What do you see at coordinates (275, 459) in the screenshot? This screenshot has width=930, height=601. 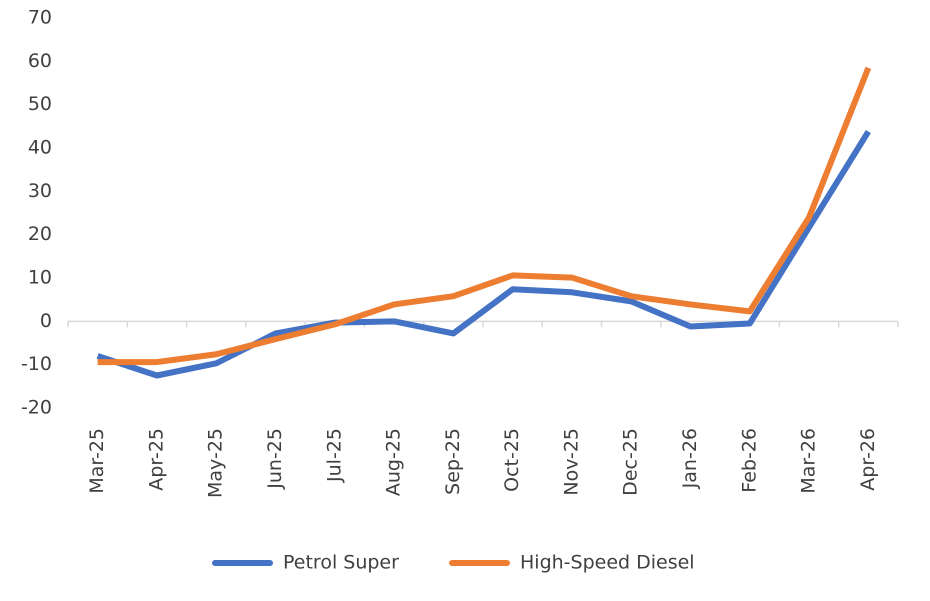 I see `x-tick-label: Jun-25` at bounding box center [275, 459].